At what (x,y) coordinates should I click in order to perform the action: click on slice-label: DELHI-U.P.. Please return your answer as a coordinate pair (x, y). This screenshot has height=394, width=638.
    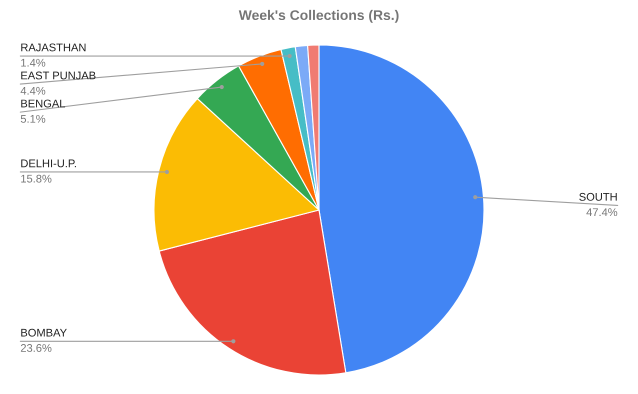
    Looking at the image, I should click on (48, 164).